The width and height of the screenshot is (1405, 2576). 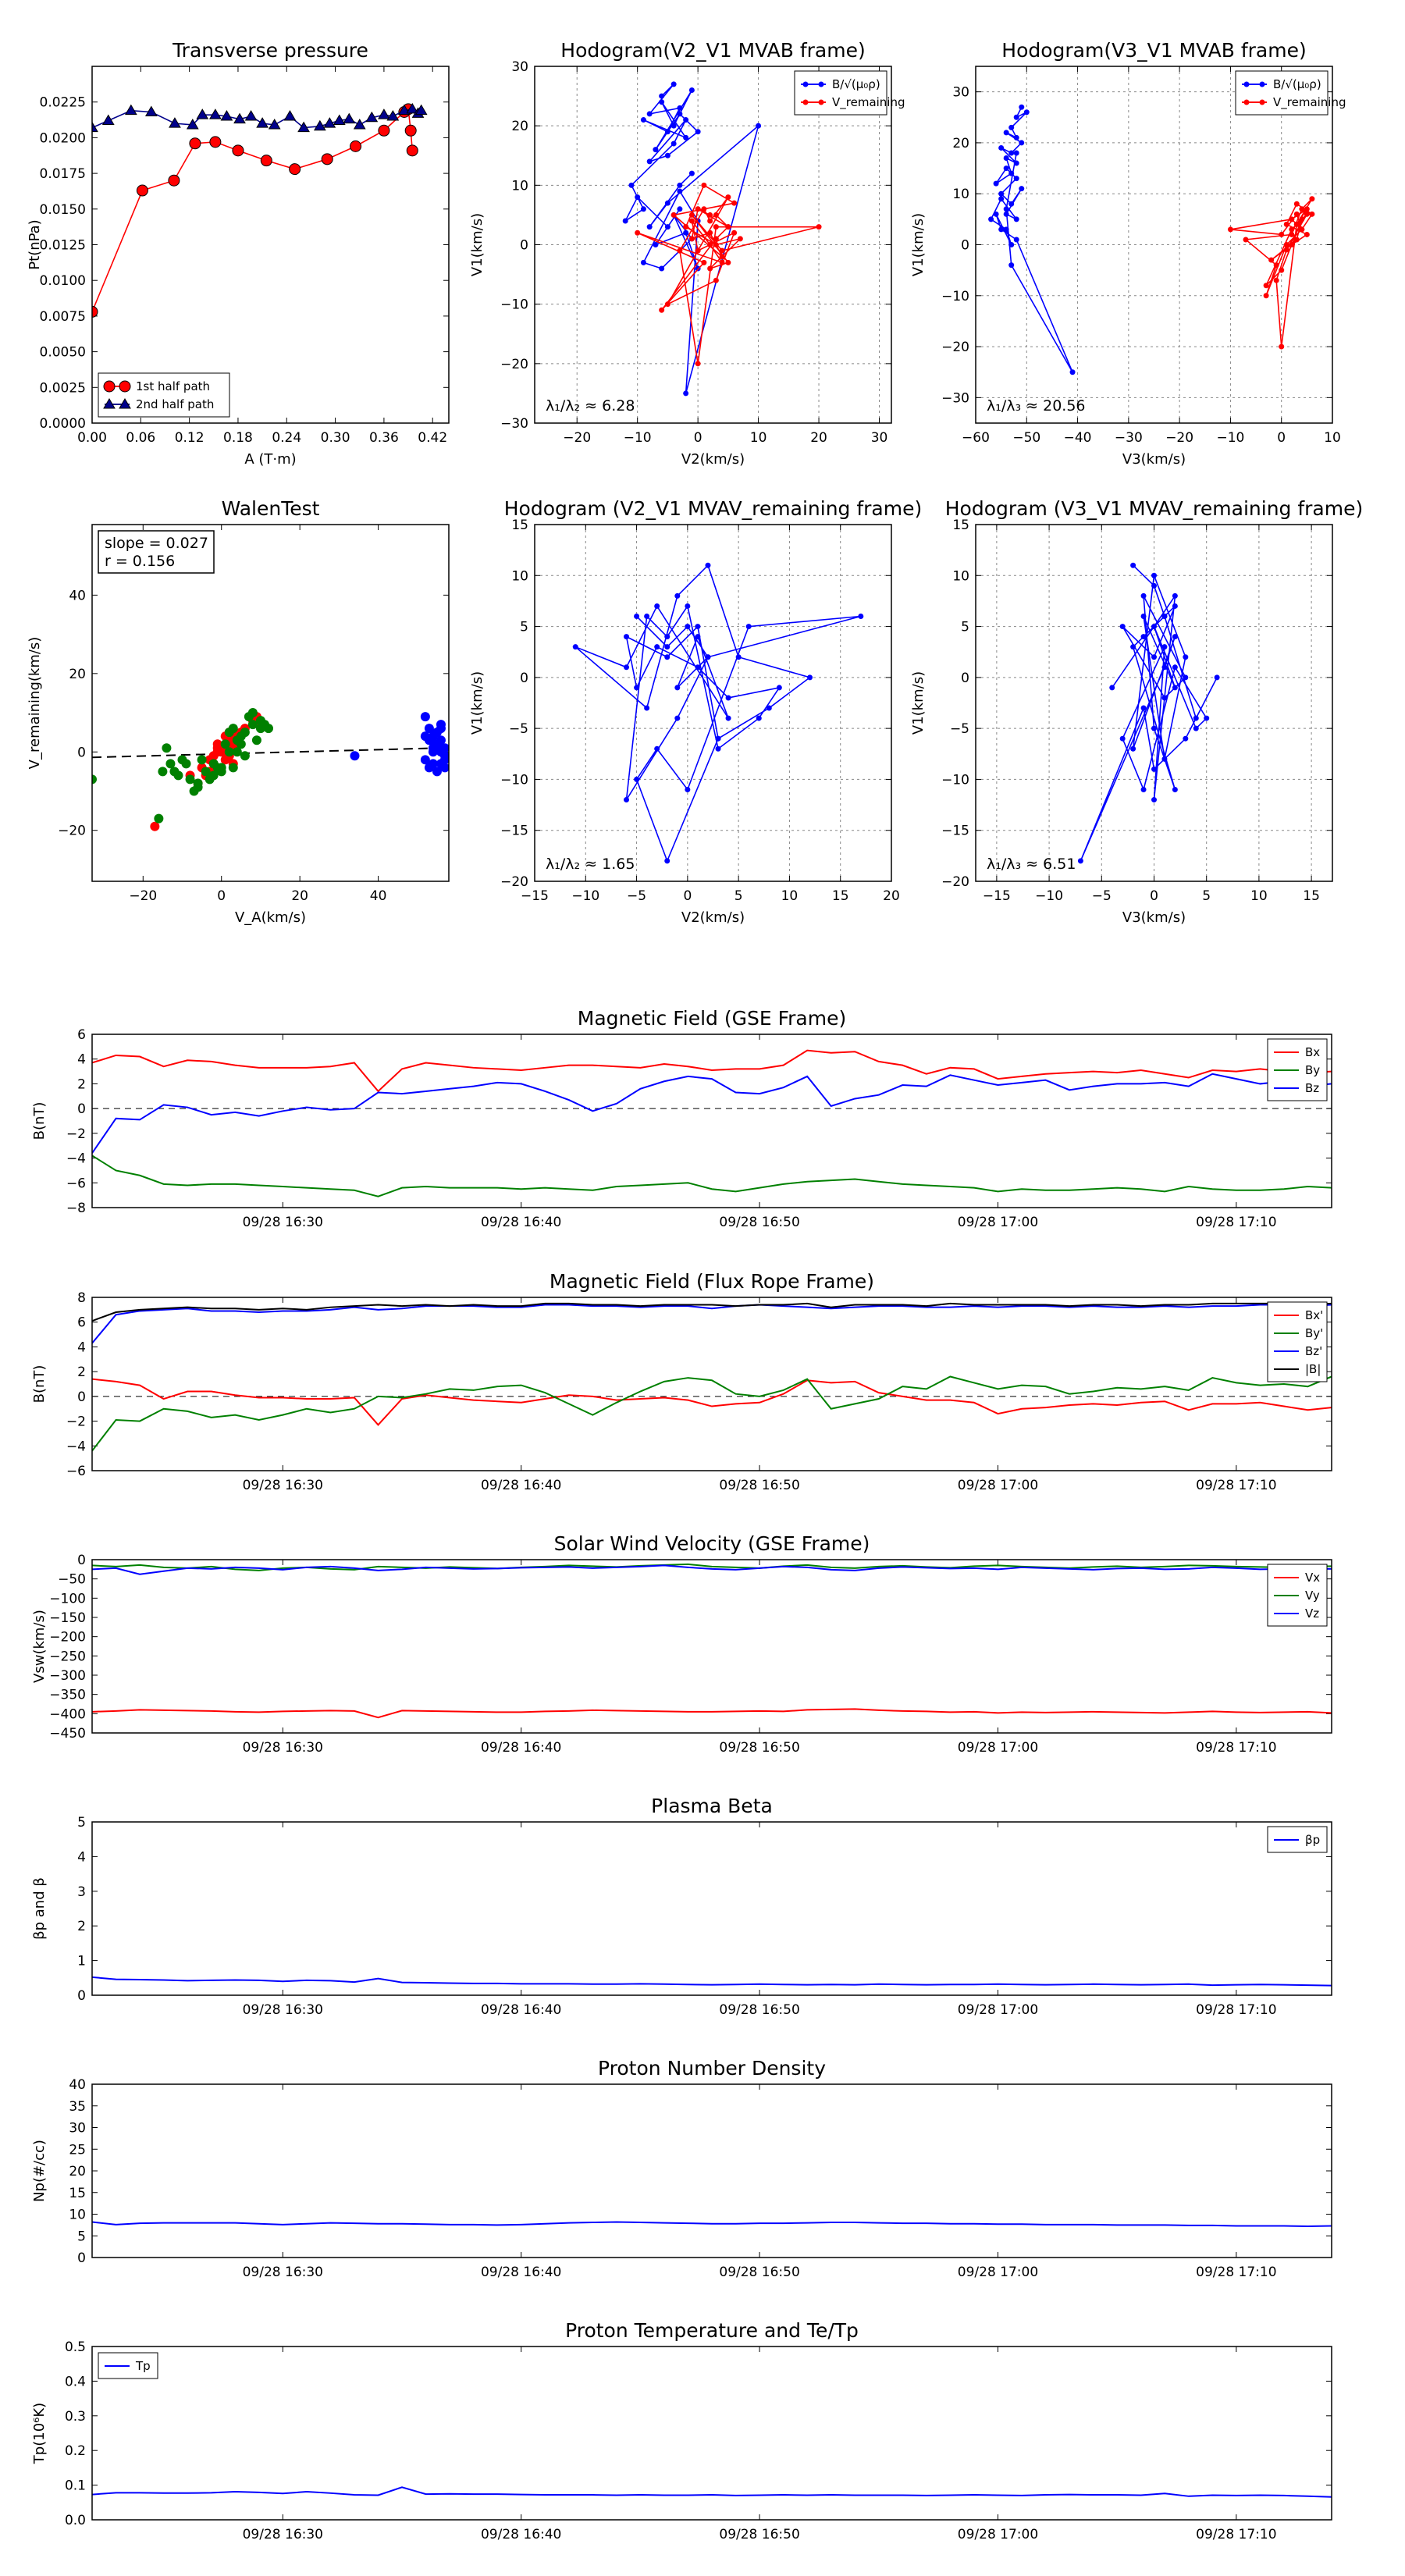 What do you see at coordinates (961, 525) in the screenshot?
I see `y-tick-label: 15` at bounding box center [961, 525].